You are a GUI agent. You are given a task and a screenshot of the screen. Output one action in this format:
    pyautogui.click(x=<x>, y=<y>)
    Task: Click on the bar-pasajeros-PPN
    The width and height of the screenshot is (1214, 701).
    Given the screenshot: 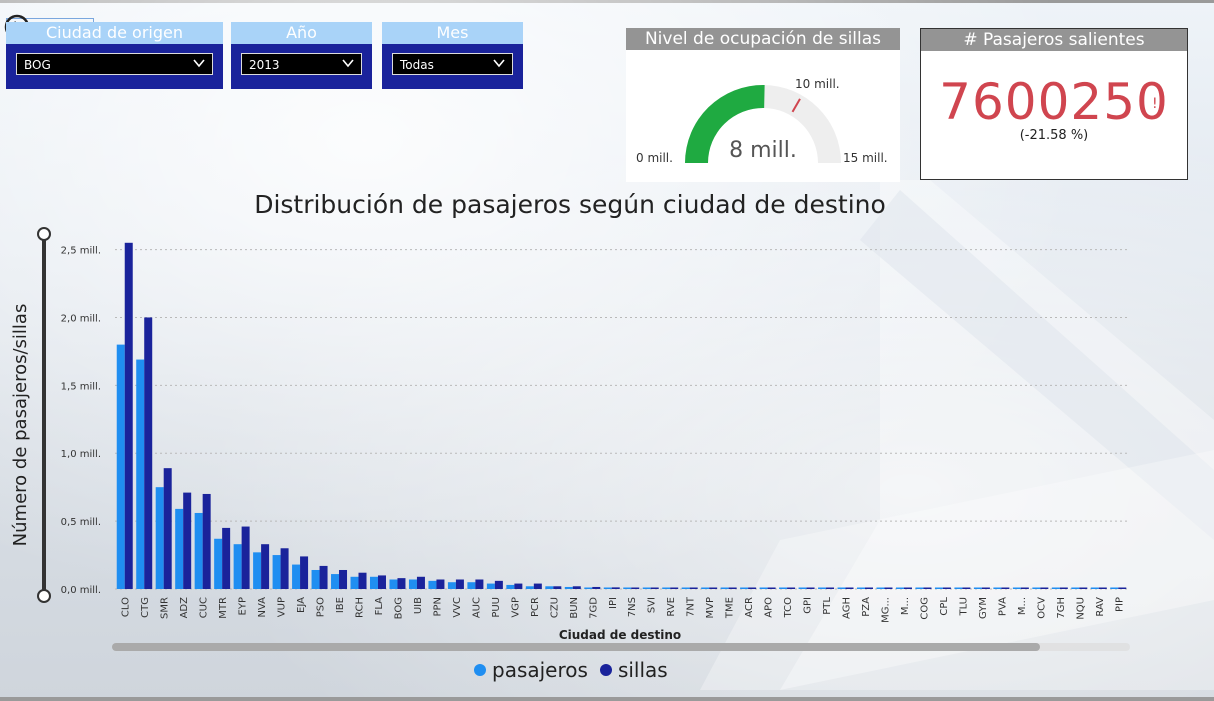 What is the action you would take?
    pyautogui.click(x=432, y=584)
    